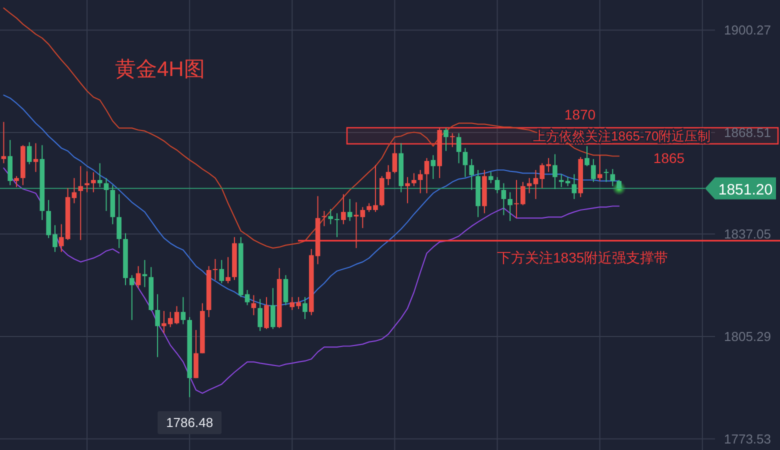 This screenshot has height=450, width=780. I want to click on annotation: 1870, so click(580, 114).